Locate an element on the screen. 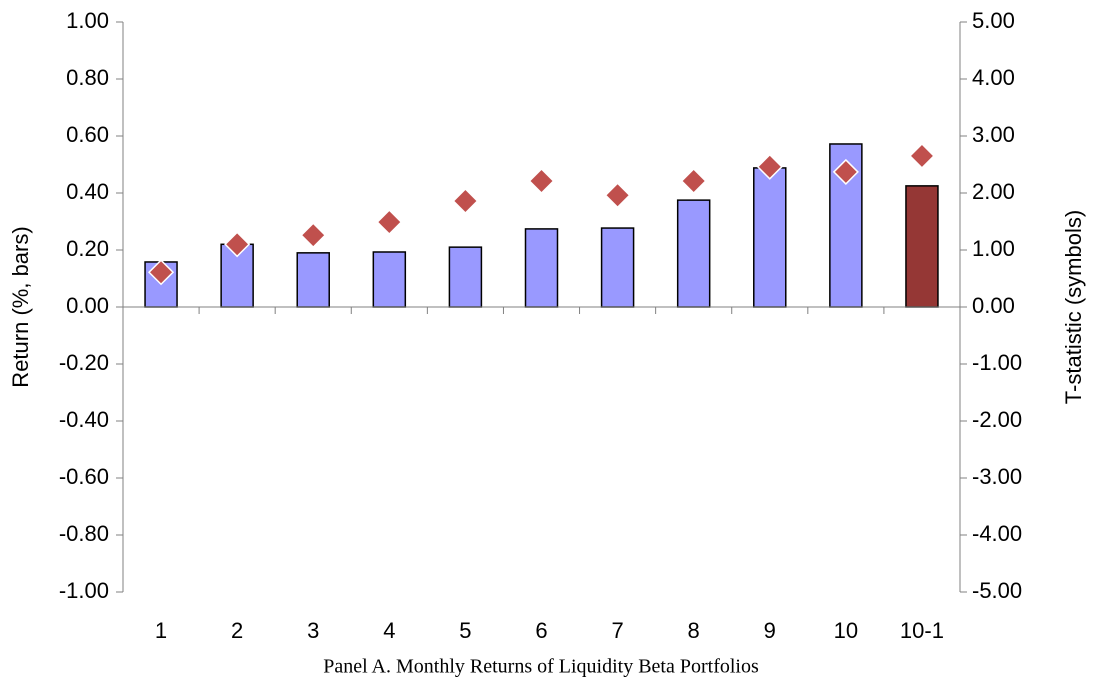 The width and height of the screenshot is (1094, 686). y-tick-label: 0.60 is located at coordinates (87, 134).